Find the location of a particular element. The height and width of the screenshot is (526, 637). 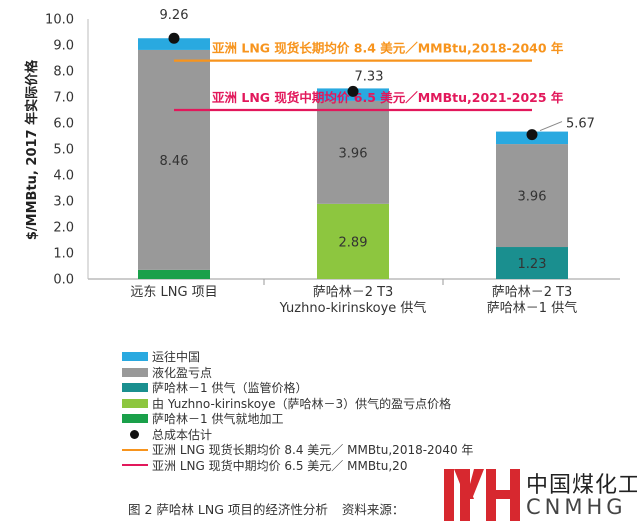

logo-text-cn: 中国煤化工 is located at coordinates (581, 485).